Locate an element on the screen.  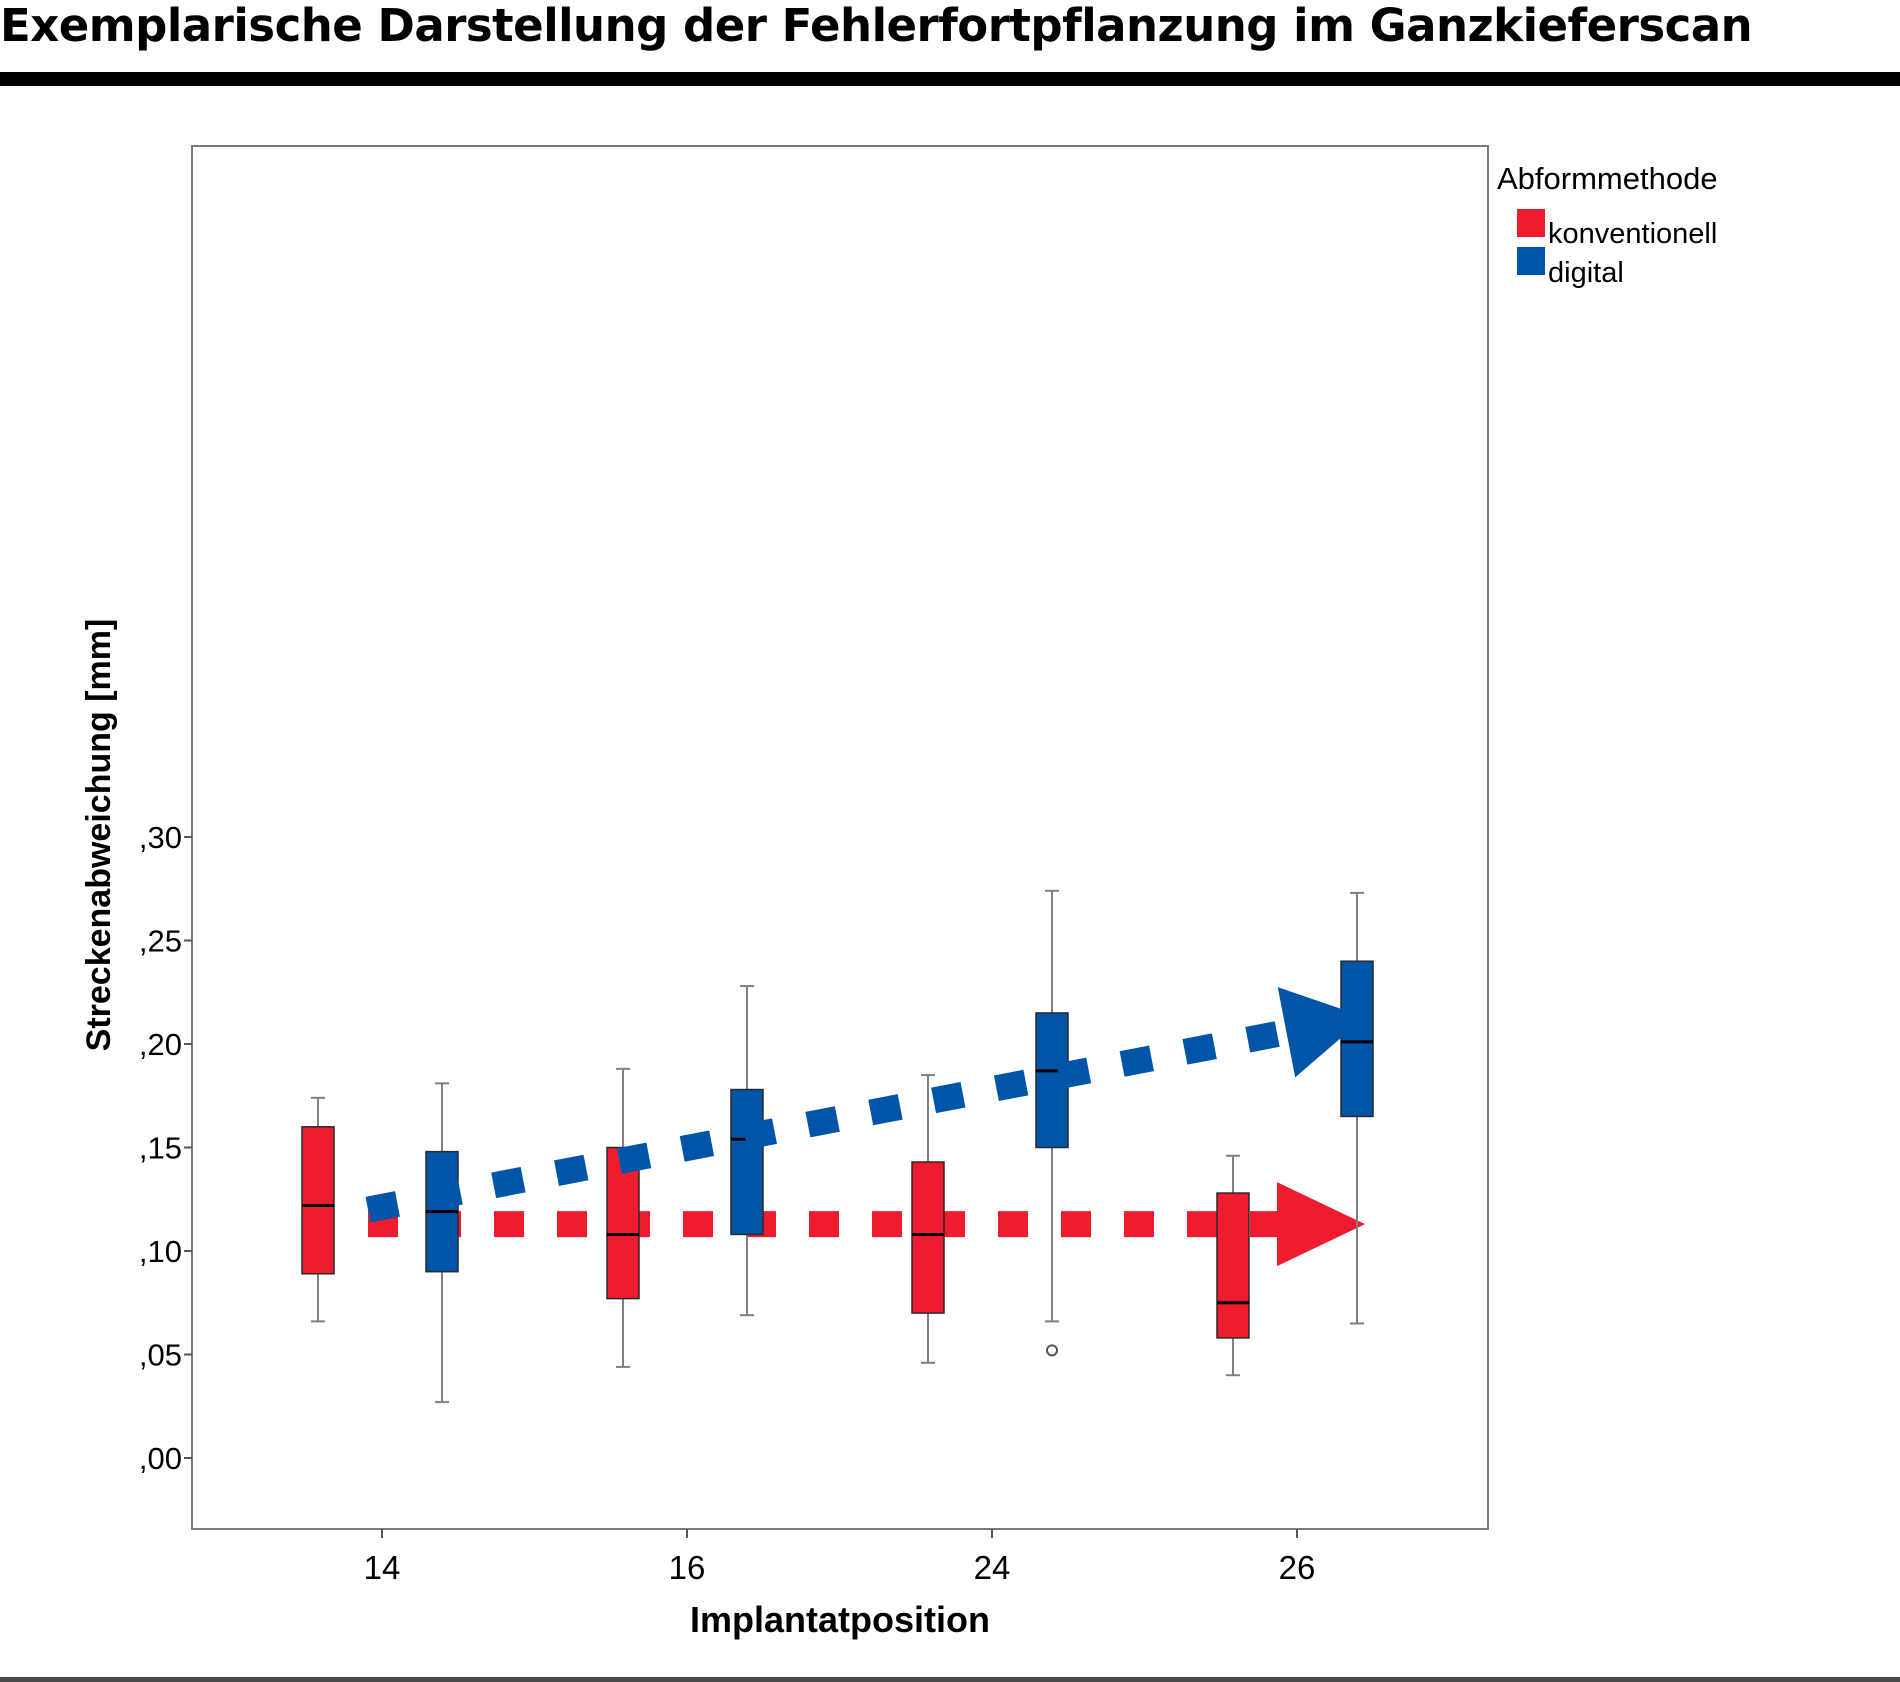
x-tick-label: 16 is located at coordinates (687, 1567).